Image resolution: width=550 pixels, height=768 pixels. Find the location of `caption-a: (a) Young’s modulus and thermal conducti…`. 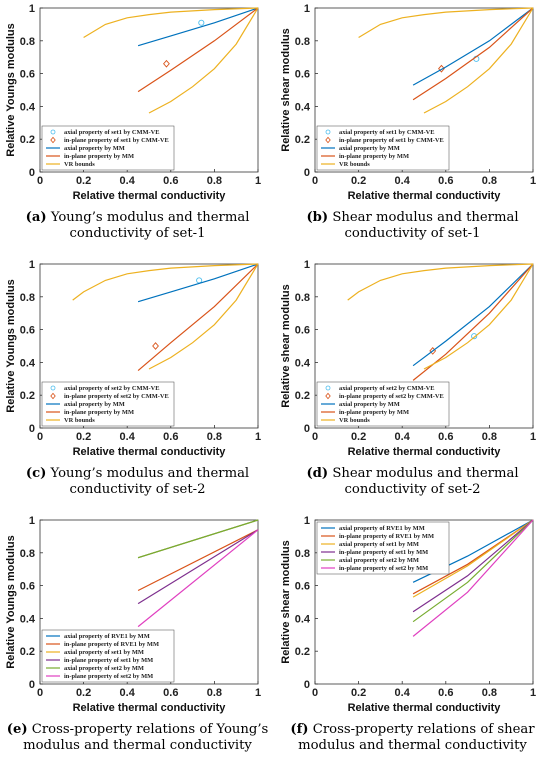

caption-a: (a) Young’s modulus and thermal conducti… is located at coordinates (137, 233).